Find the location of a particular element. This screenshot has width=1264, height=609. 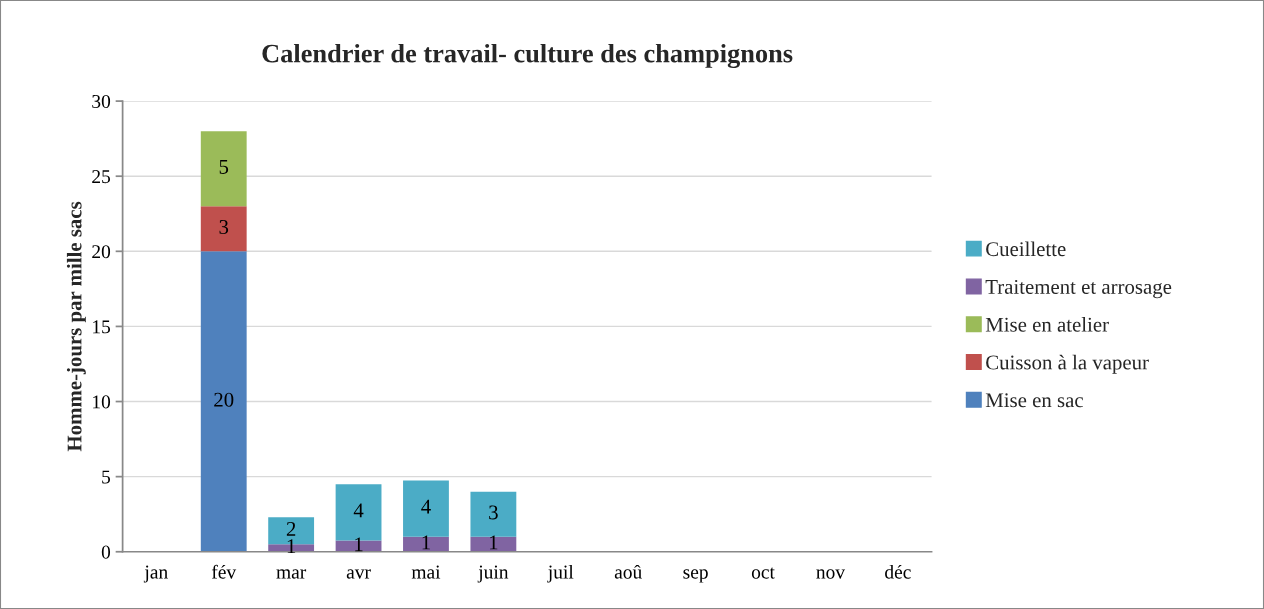

legend-label: Cuisson à la vapeur is located at coordinates (1067, 364).